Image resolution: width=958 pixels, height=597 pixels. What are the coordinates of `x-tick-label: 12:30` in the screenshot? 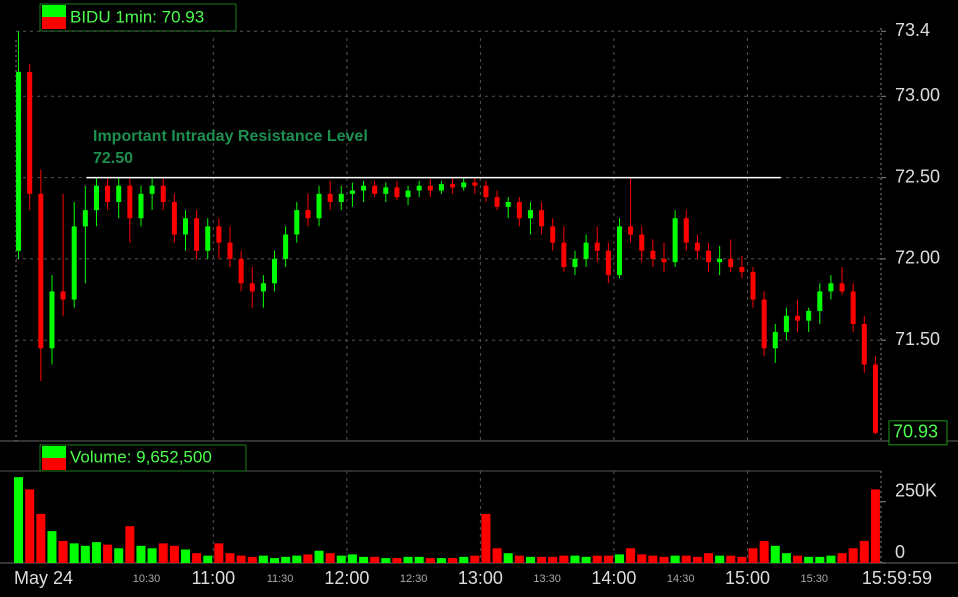 It's located at (414, 579).